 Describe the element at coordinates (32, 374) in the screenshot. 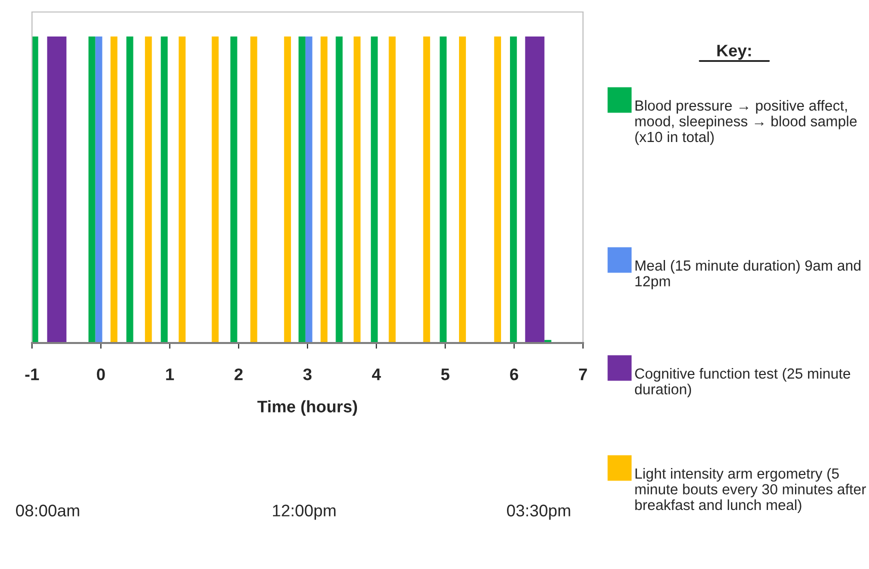

I see `x-tick-label: -1` at that location.